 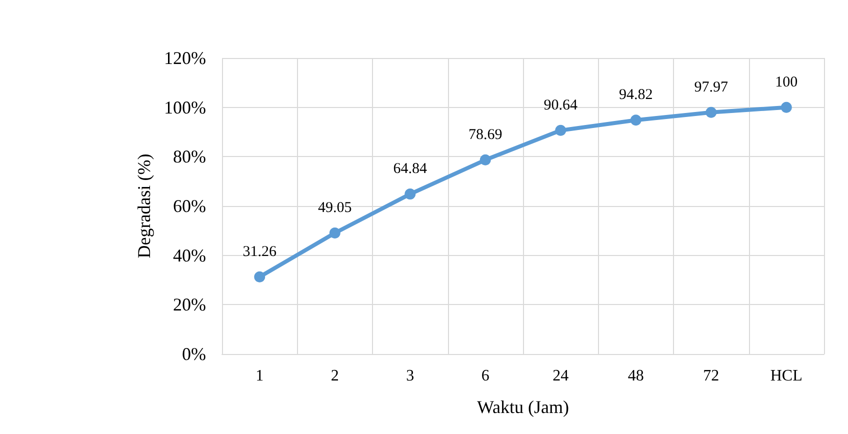 What do you see at coordinates (189, 304) in the screenshot?
I see `y-tick-label: 20%` at bounding box center [189, 304].